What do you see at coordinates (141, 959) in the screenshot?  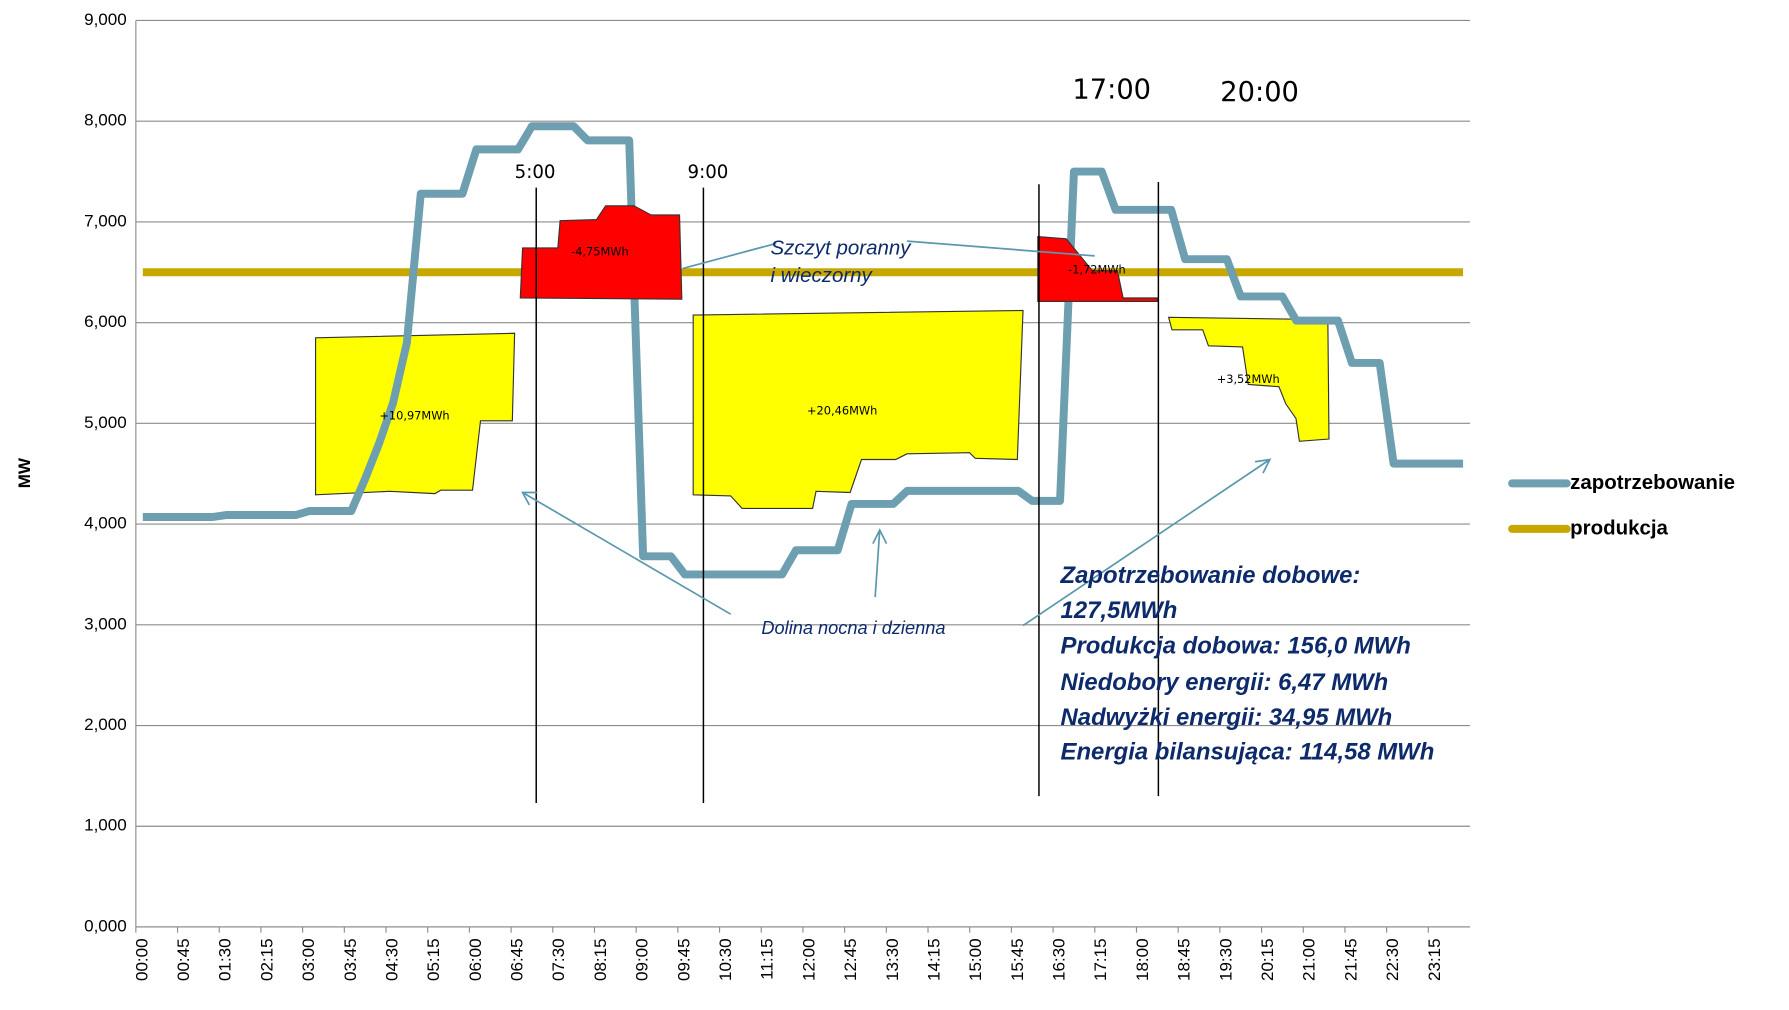 I see `x-tick-label: 00:00` at bounding box center [141, 959].